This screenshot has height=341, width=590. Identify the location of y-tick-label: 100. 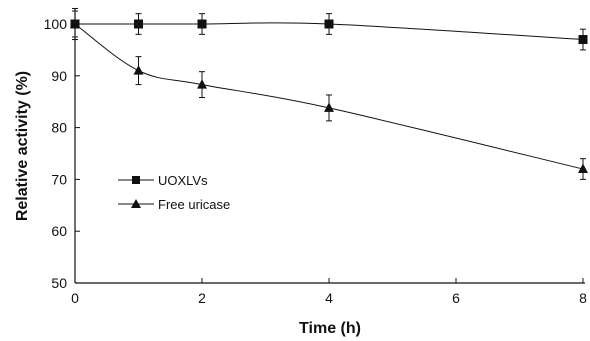
(56, 24).